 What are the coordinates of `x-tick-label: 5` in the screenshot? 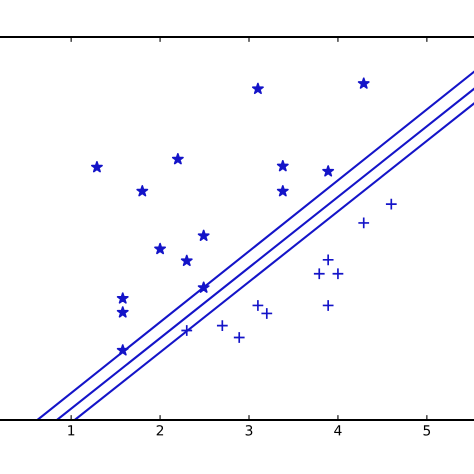 It's located at (427, 430).